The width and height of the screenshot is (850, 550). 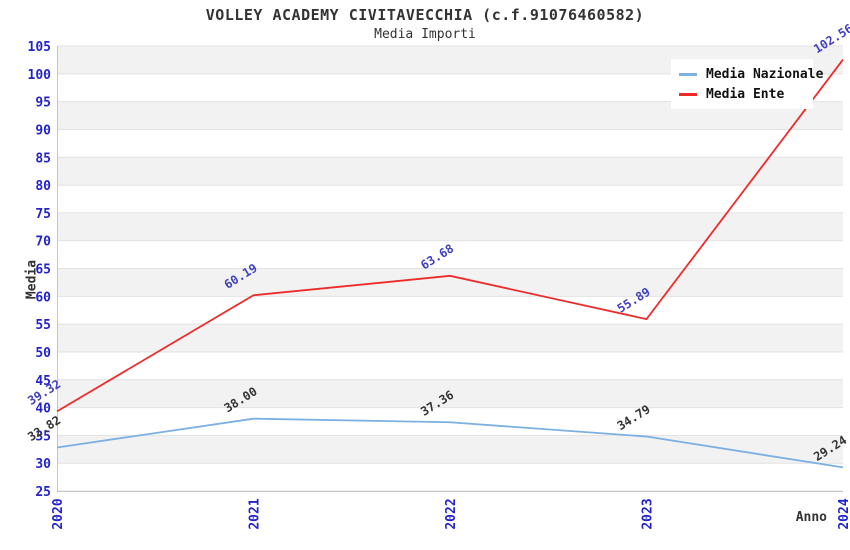 I want to click on y-tick-label: 40, so click(x=43, y=409).